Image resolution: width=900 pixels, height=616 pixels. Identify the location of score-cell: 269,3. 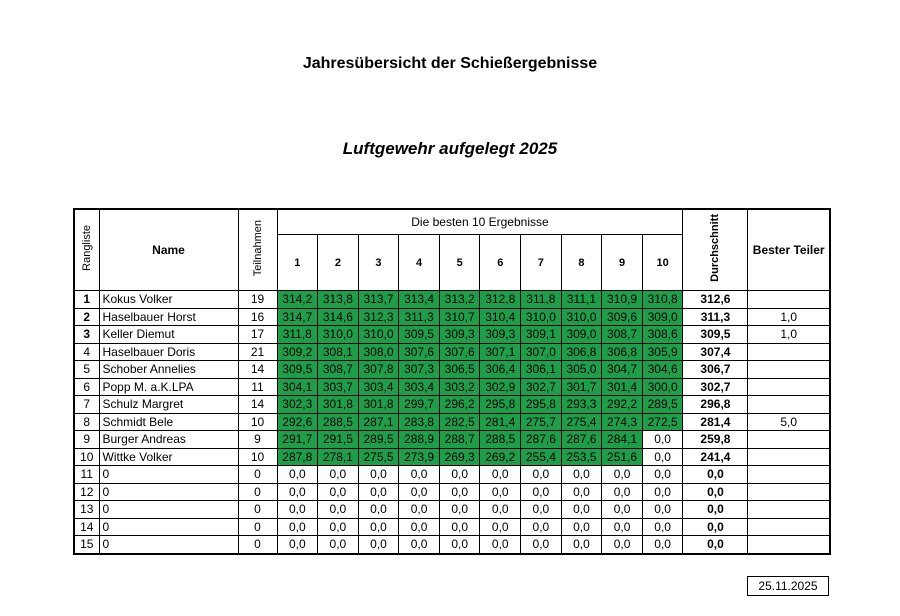
(459, 456).